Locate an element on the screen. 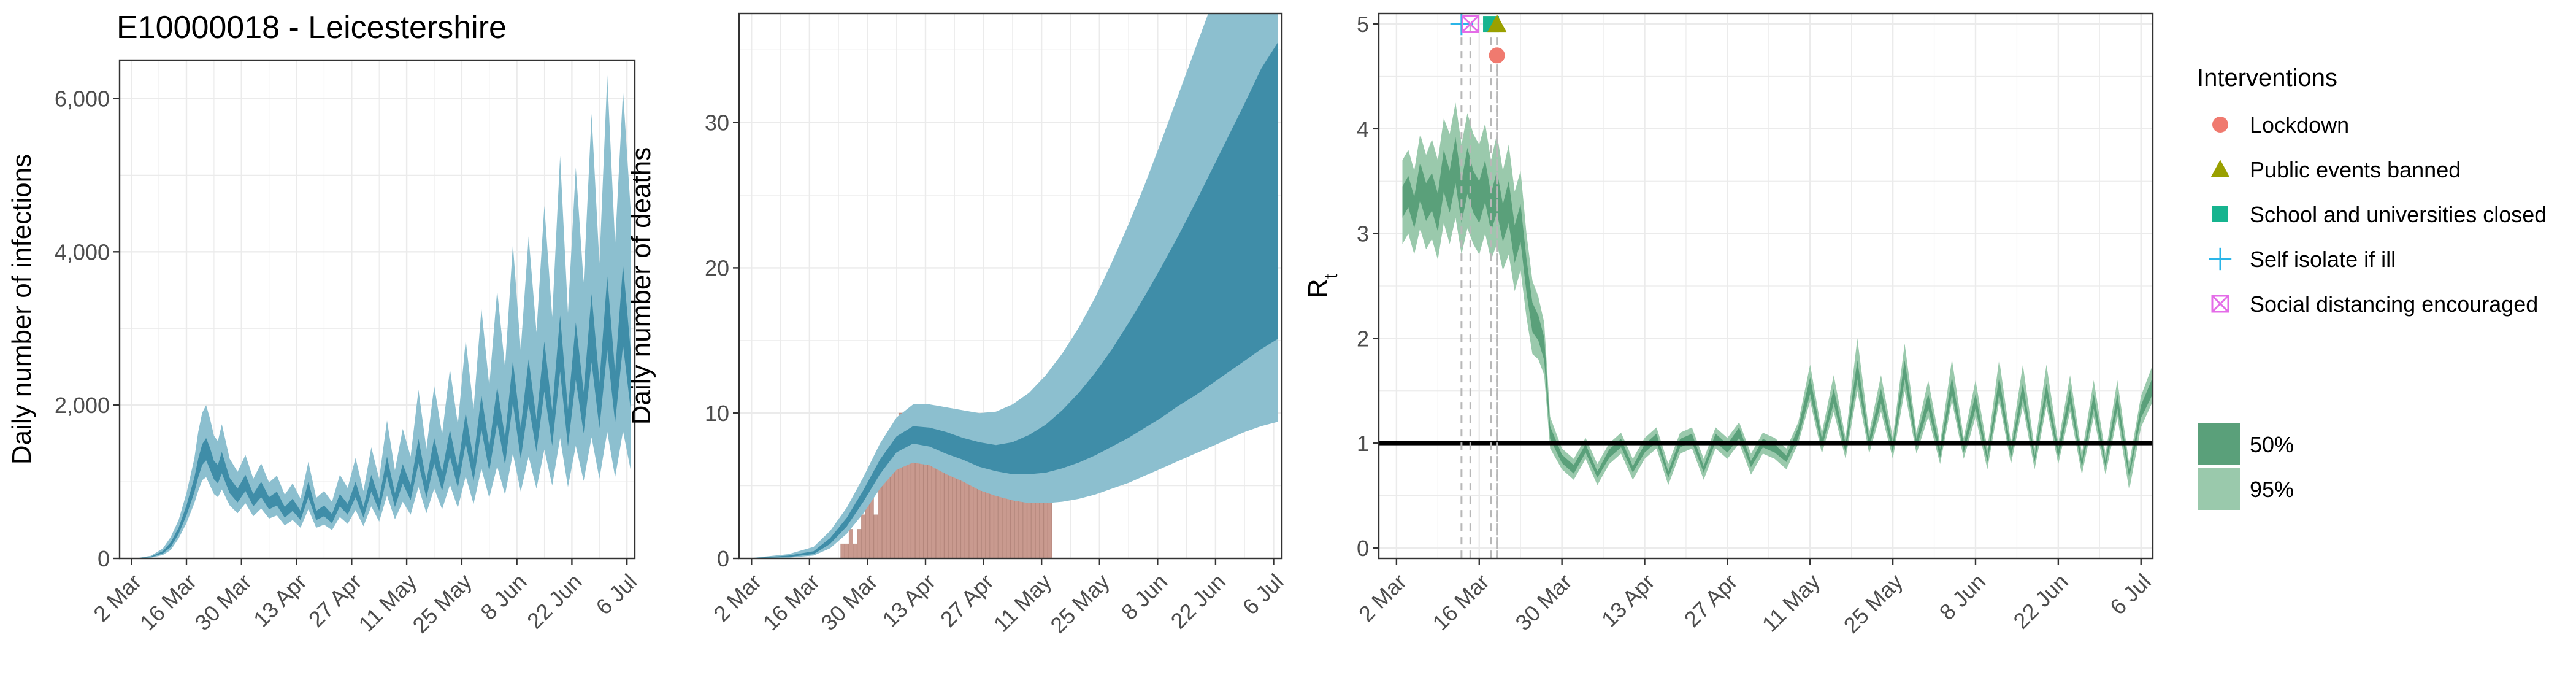 The width and height of the screenshot is (2576, 683). rt-xtick-label: 27 Apr is located at coordinates (1710, 600).